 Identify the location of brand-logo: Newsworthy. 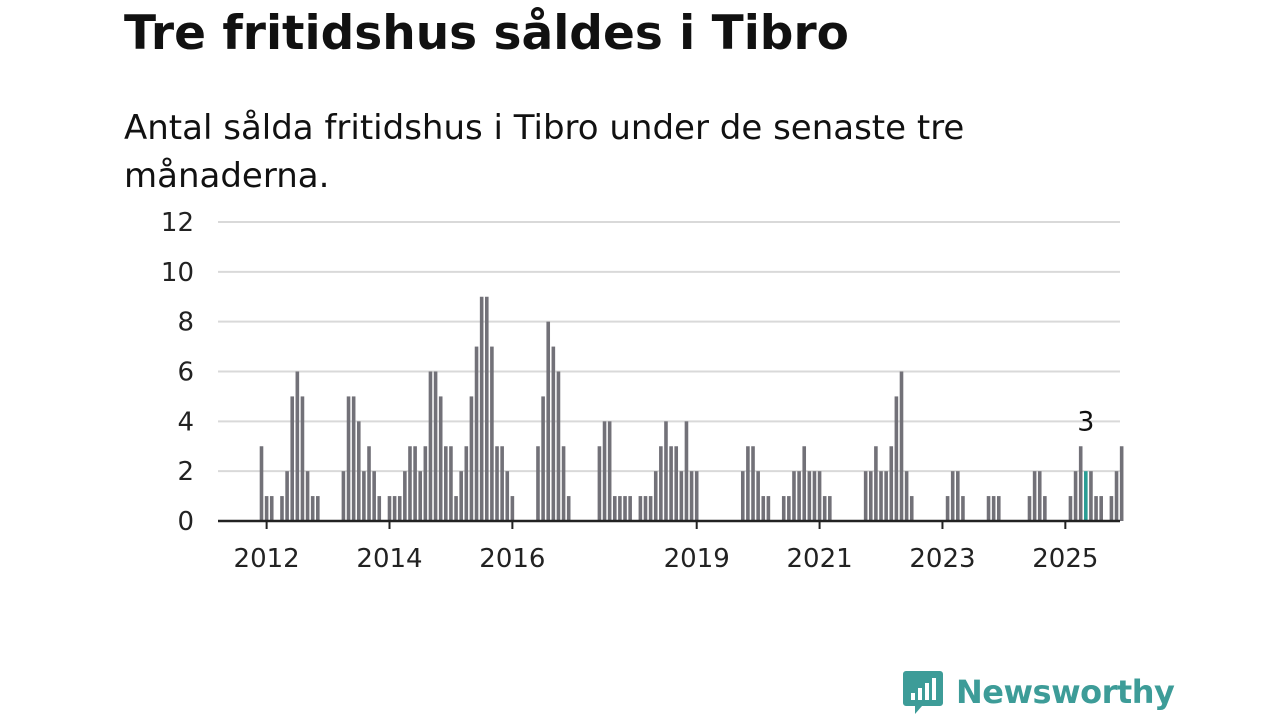
(1038, 692).